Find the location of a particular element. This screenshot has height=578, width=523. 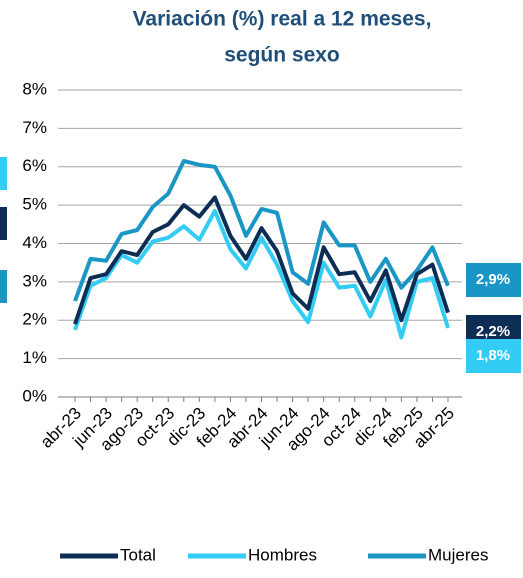

y-tick-label: 0% is located at coordinates (34, 395).